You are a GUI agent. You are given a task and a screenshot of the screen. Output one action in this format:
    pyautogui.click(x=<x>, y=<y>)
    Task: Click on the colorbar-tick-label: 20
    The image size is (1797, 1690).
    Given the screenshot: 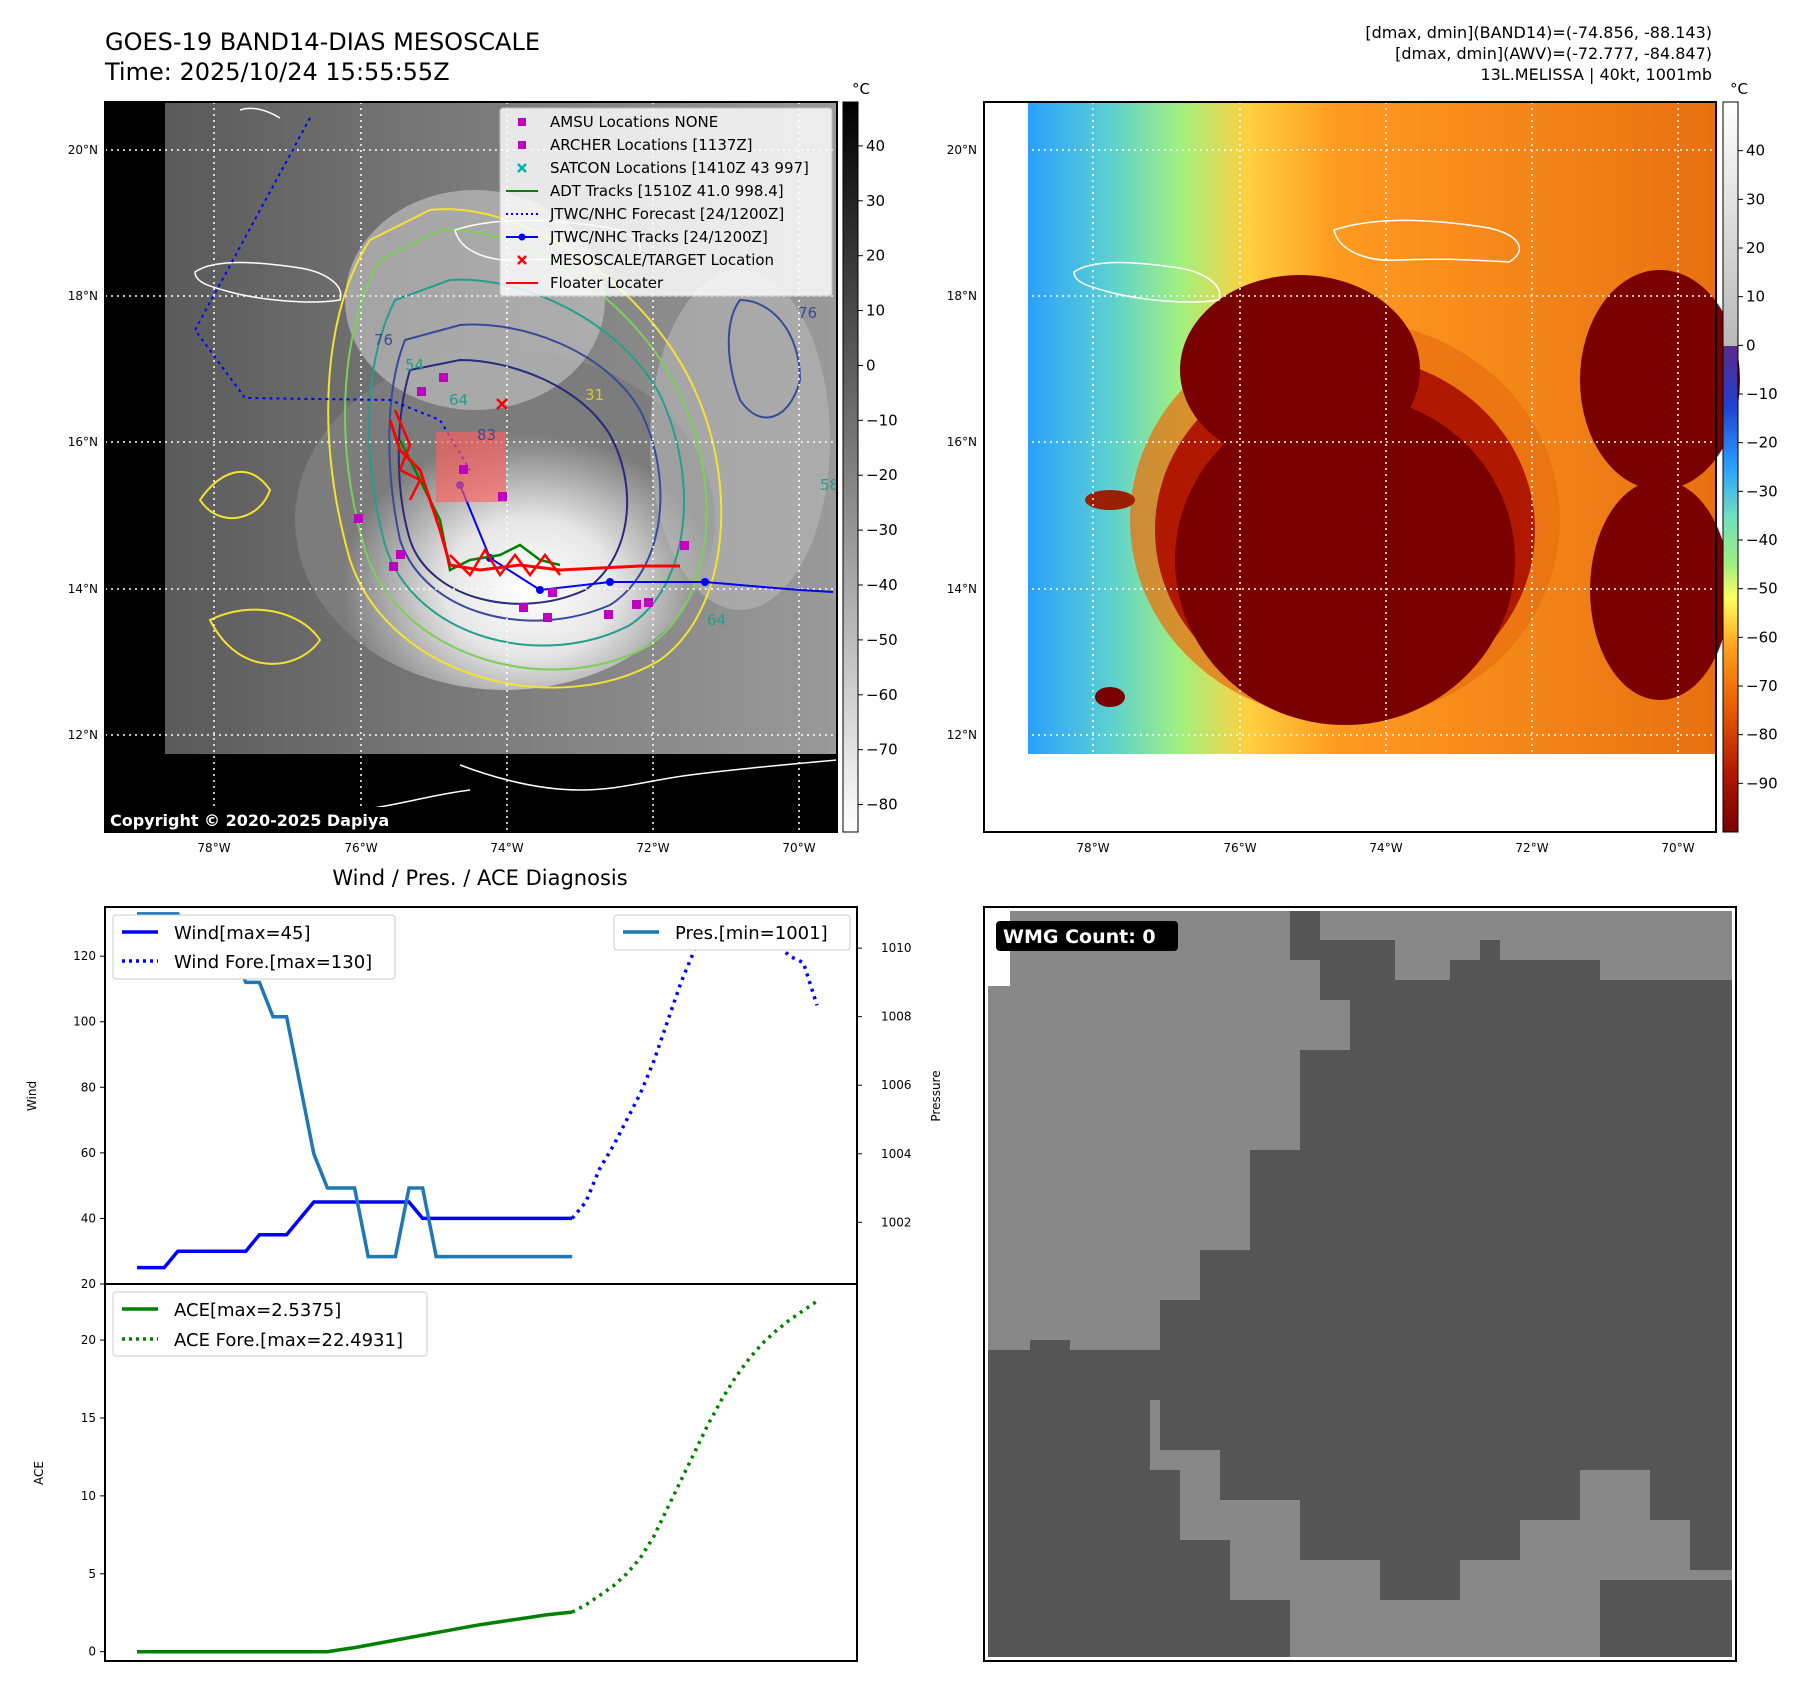 What is the action you would take?
    pyautogui.click(x=1755, y=248)
    